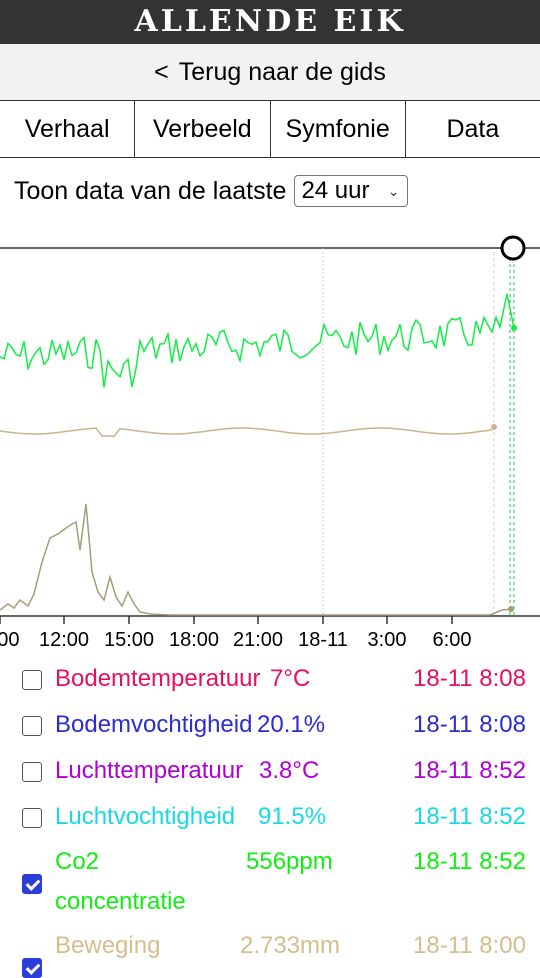 This screenshot has height=978, width=540. What do you see at coordinates (270, 884) in the screenshot?
I see `legend-row-co2: Co2 concentratie 556ppm 18-11 8:52` at bounding box center [270, 884].